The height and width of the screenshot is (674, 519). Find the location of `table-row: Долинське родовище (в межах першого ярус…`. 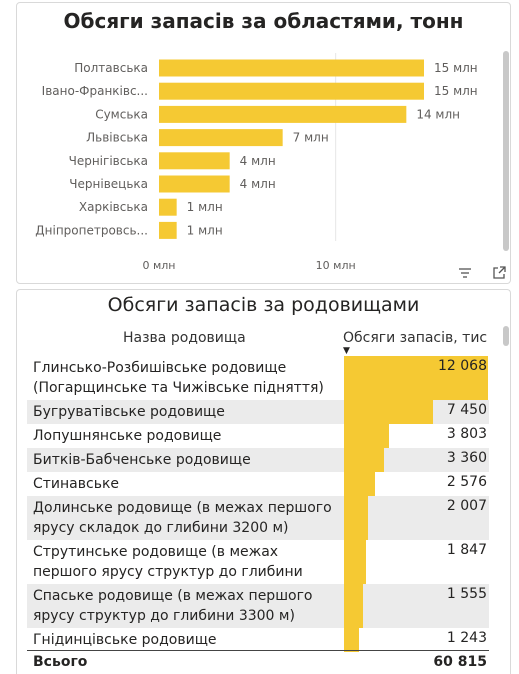

table-row: Долинське родовище (в межах першого ярус… is located at coordinates (258, 518).